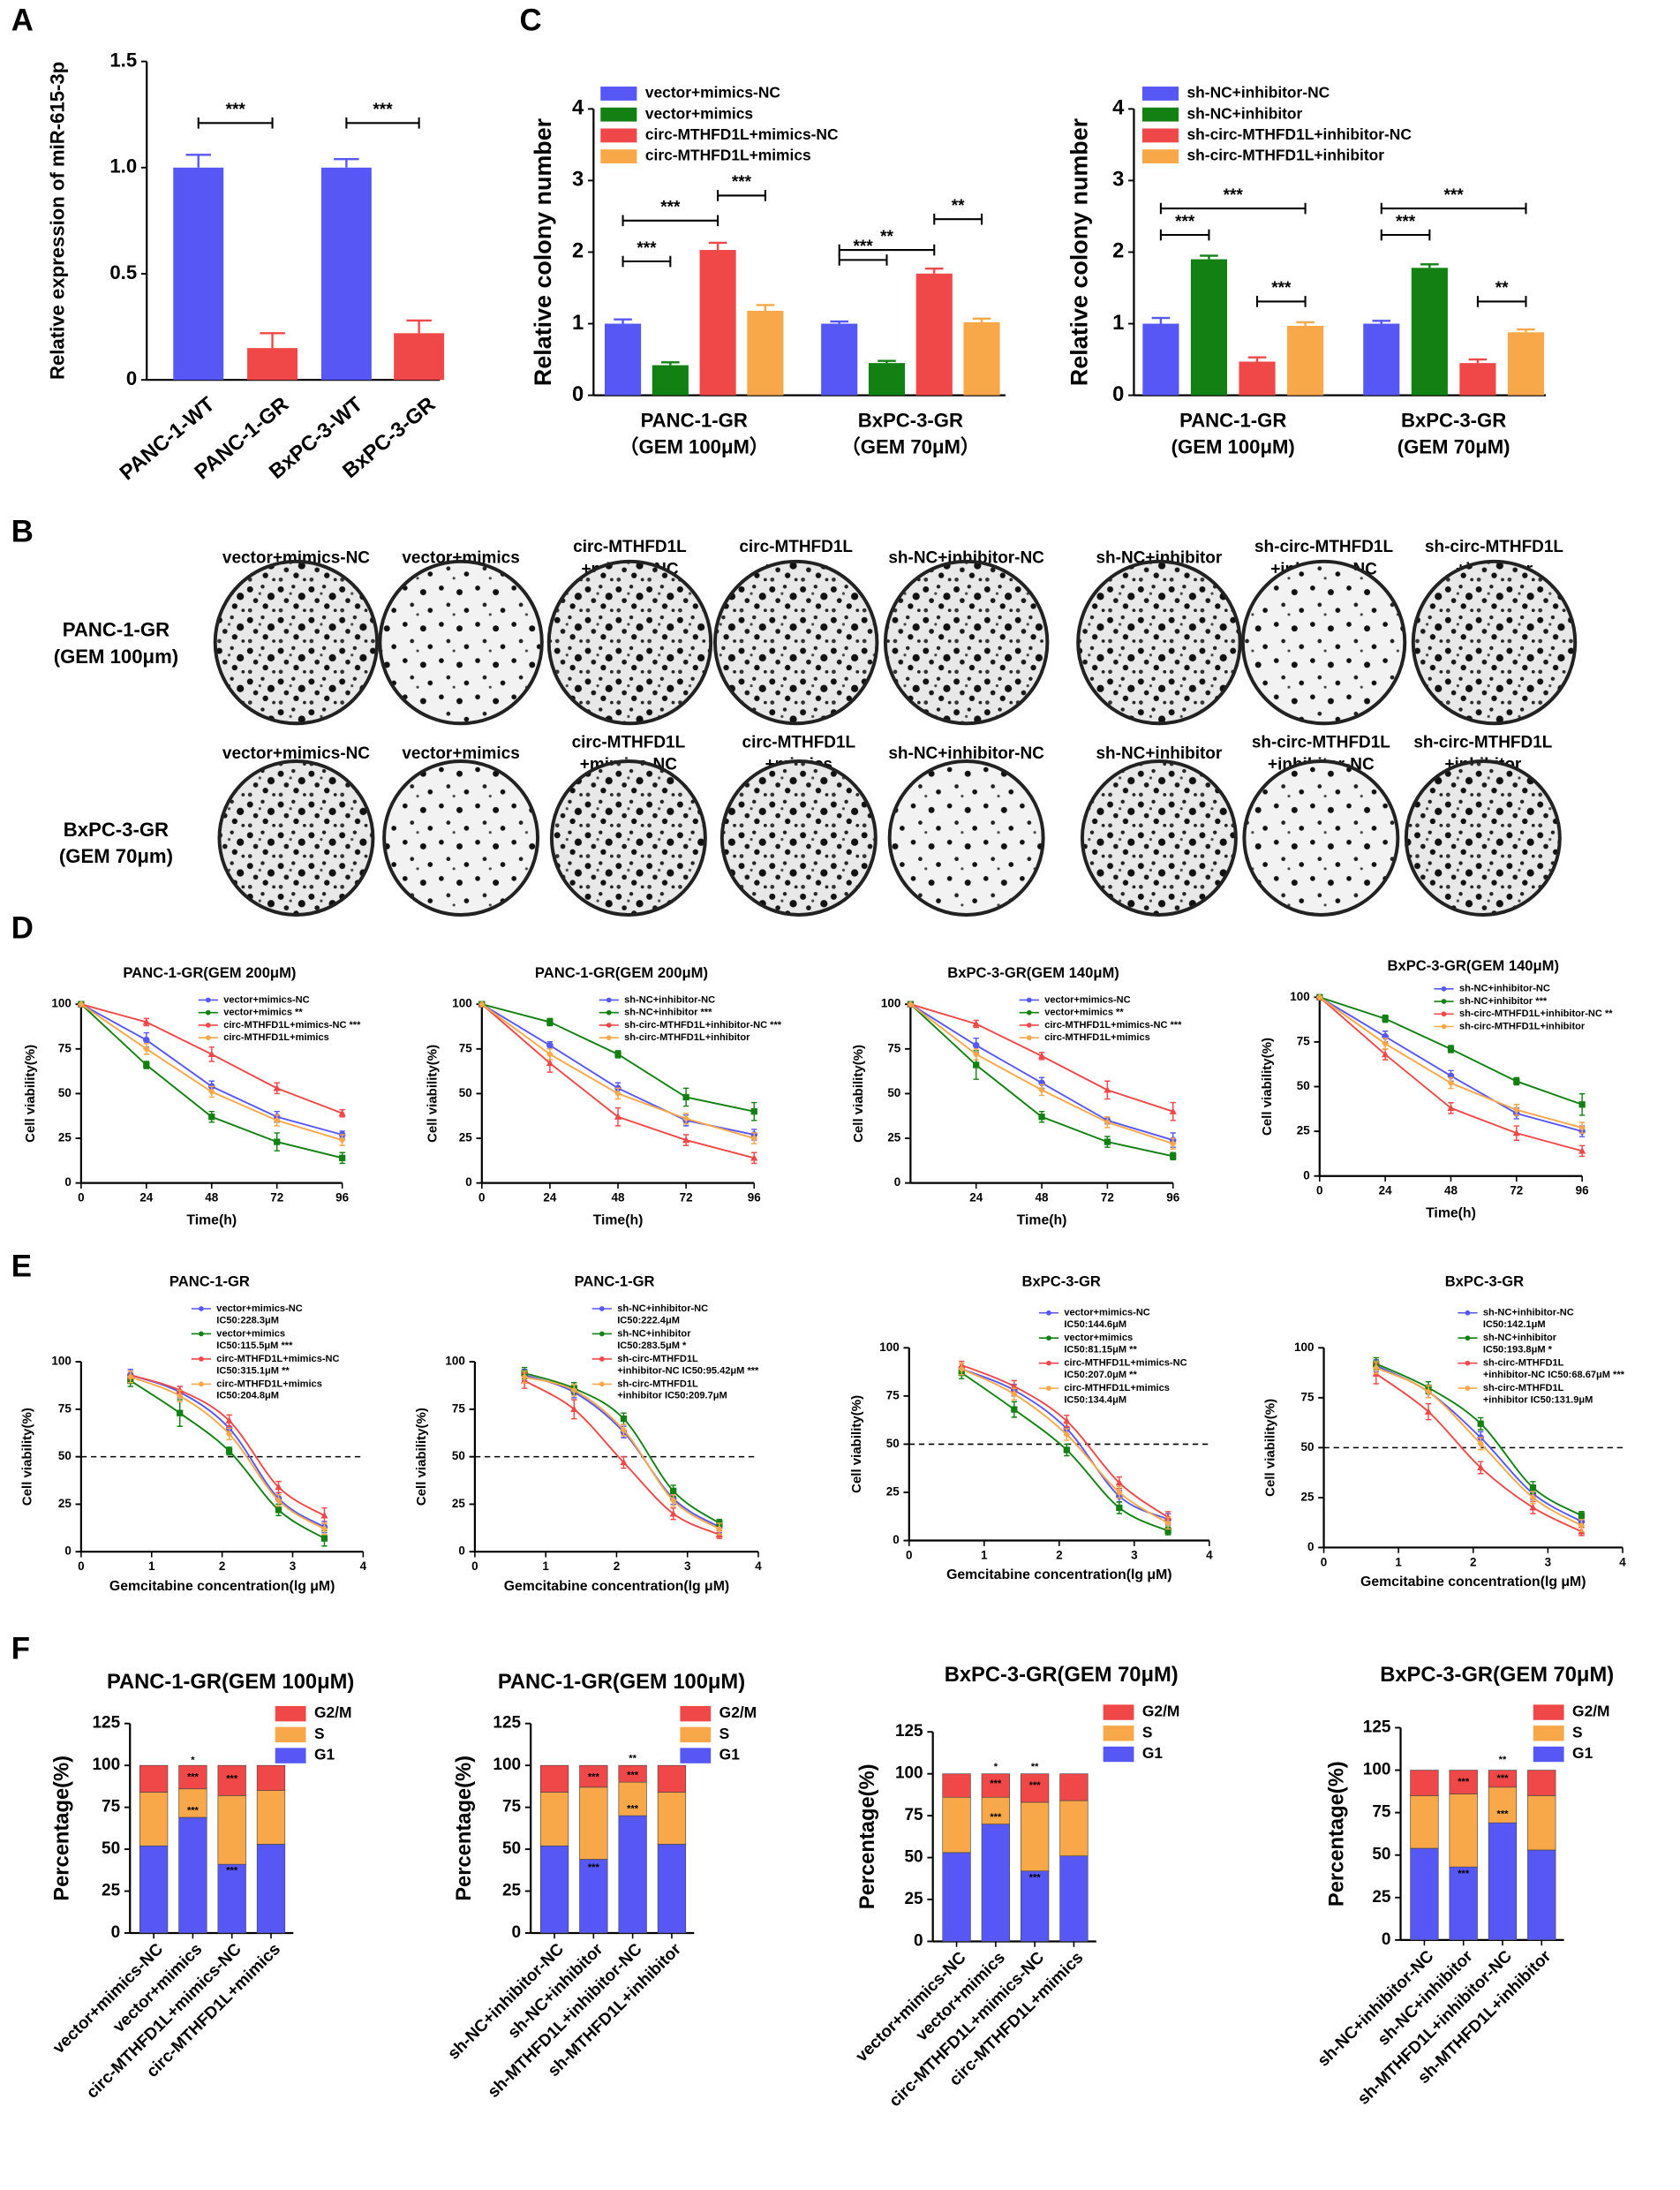  Describe the element at coordinates (269, 1383) in the screenshot. I see `legend-label: circ-MTHFD1L+mimics` at that location.